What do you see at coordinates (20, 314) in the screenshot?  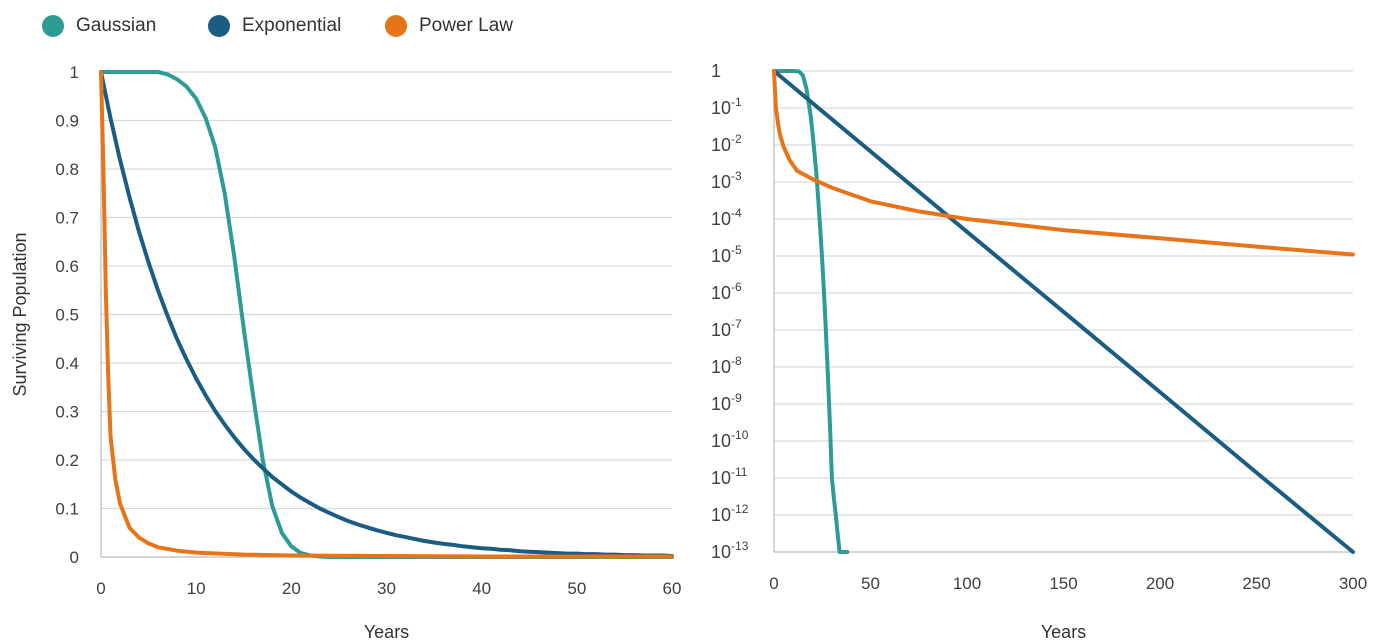 I see `y-axis-title: Surviving Population` at bounding box center [20, 314].